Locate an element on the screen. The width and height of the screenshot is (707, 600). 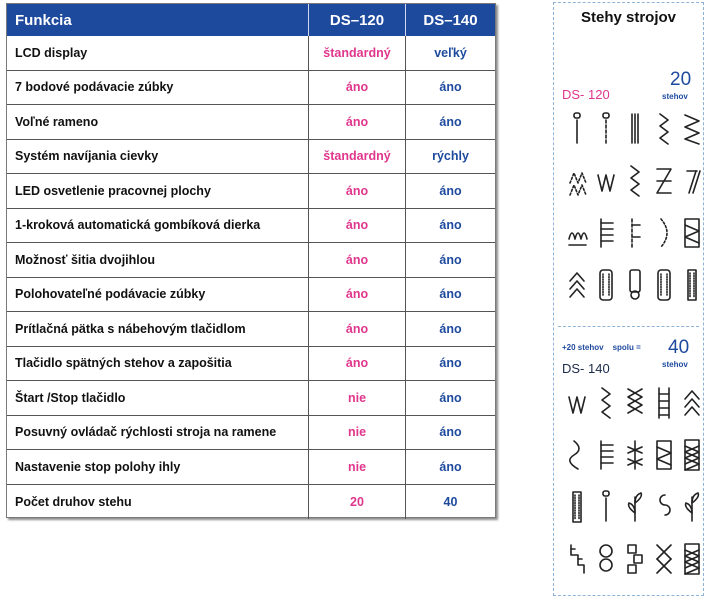
header-ds140: DS–140 is located at coordinates (450, 20).